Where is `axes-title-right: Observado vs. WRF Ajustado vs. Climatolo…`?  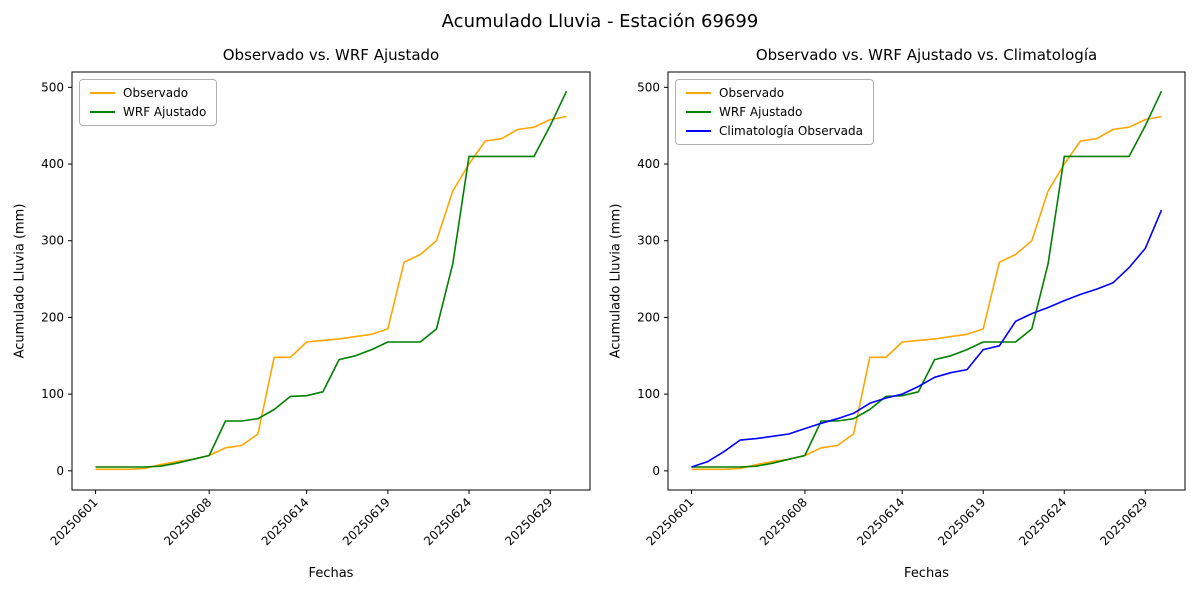
axes-title-right: Observado vs. WRF Ajustado vs. Climatolo… is located at coordinates (926, 55).